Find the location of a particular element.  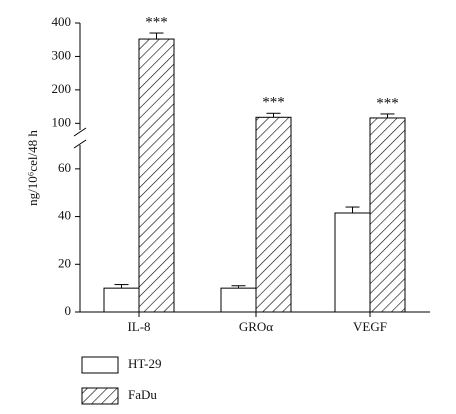

y-tick-label: 0 is located at coordinates (68, 310).